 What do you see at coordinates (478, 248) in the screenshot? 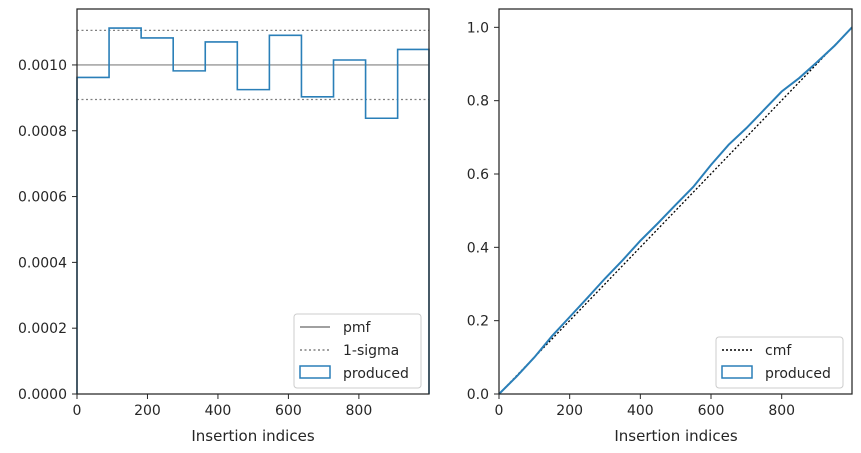
I see `right-y-tick-label: 0.4` at bounding box center [478, 248].